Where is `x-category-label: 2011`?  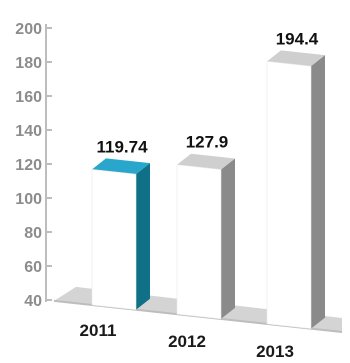 x-category-label: 2011 is located at coordinates (98, 330).